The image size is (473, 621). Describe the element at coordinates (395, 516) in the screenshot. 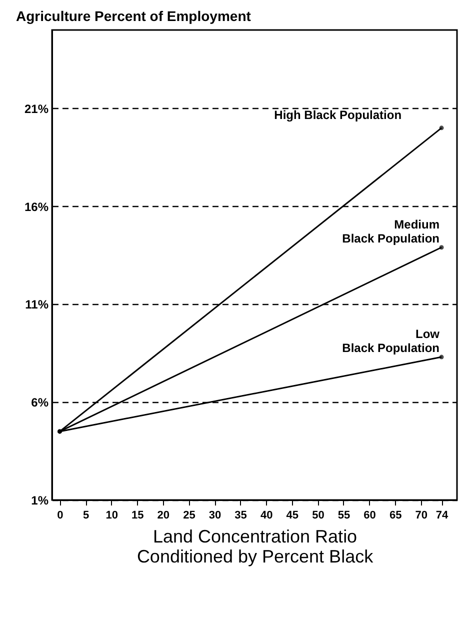

I see `x-tick-label: 65` at that location.